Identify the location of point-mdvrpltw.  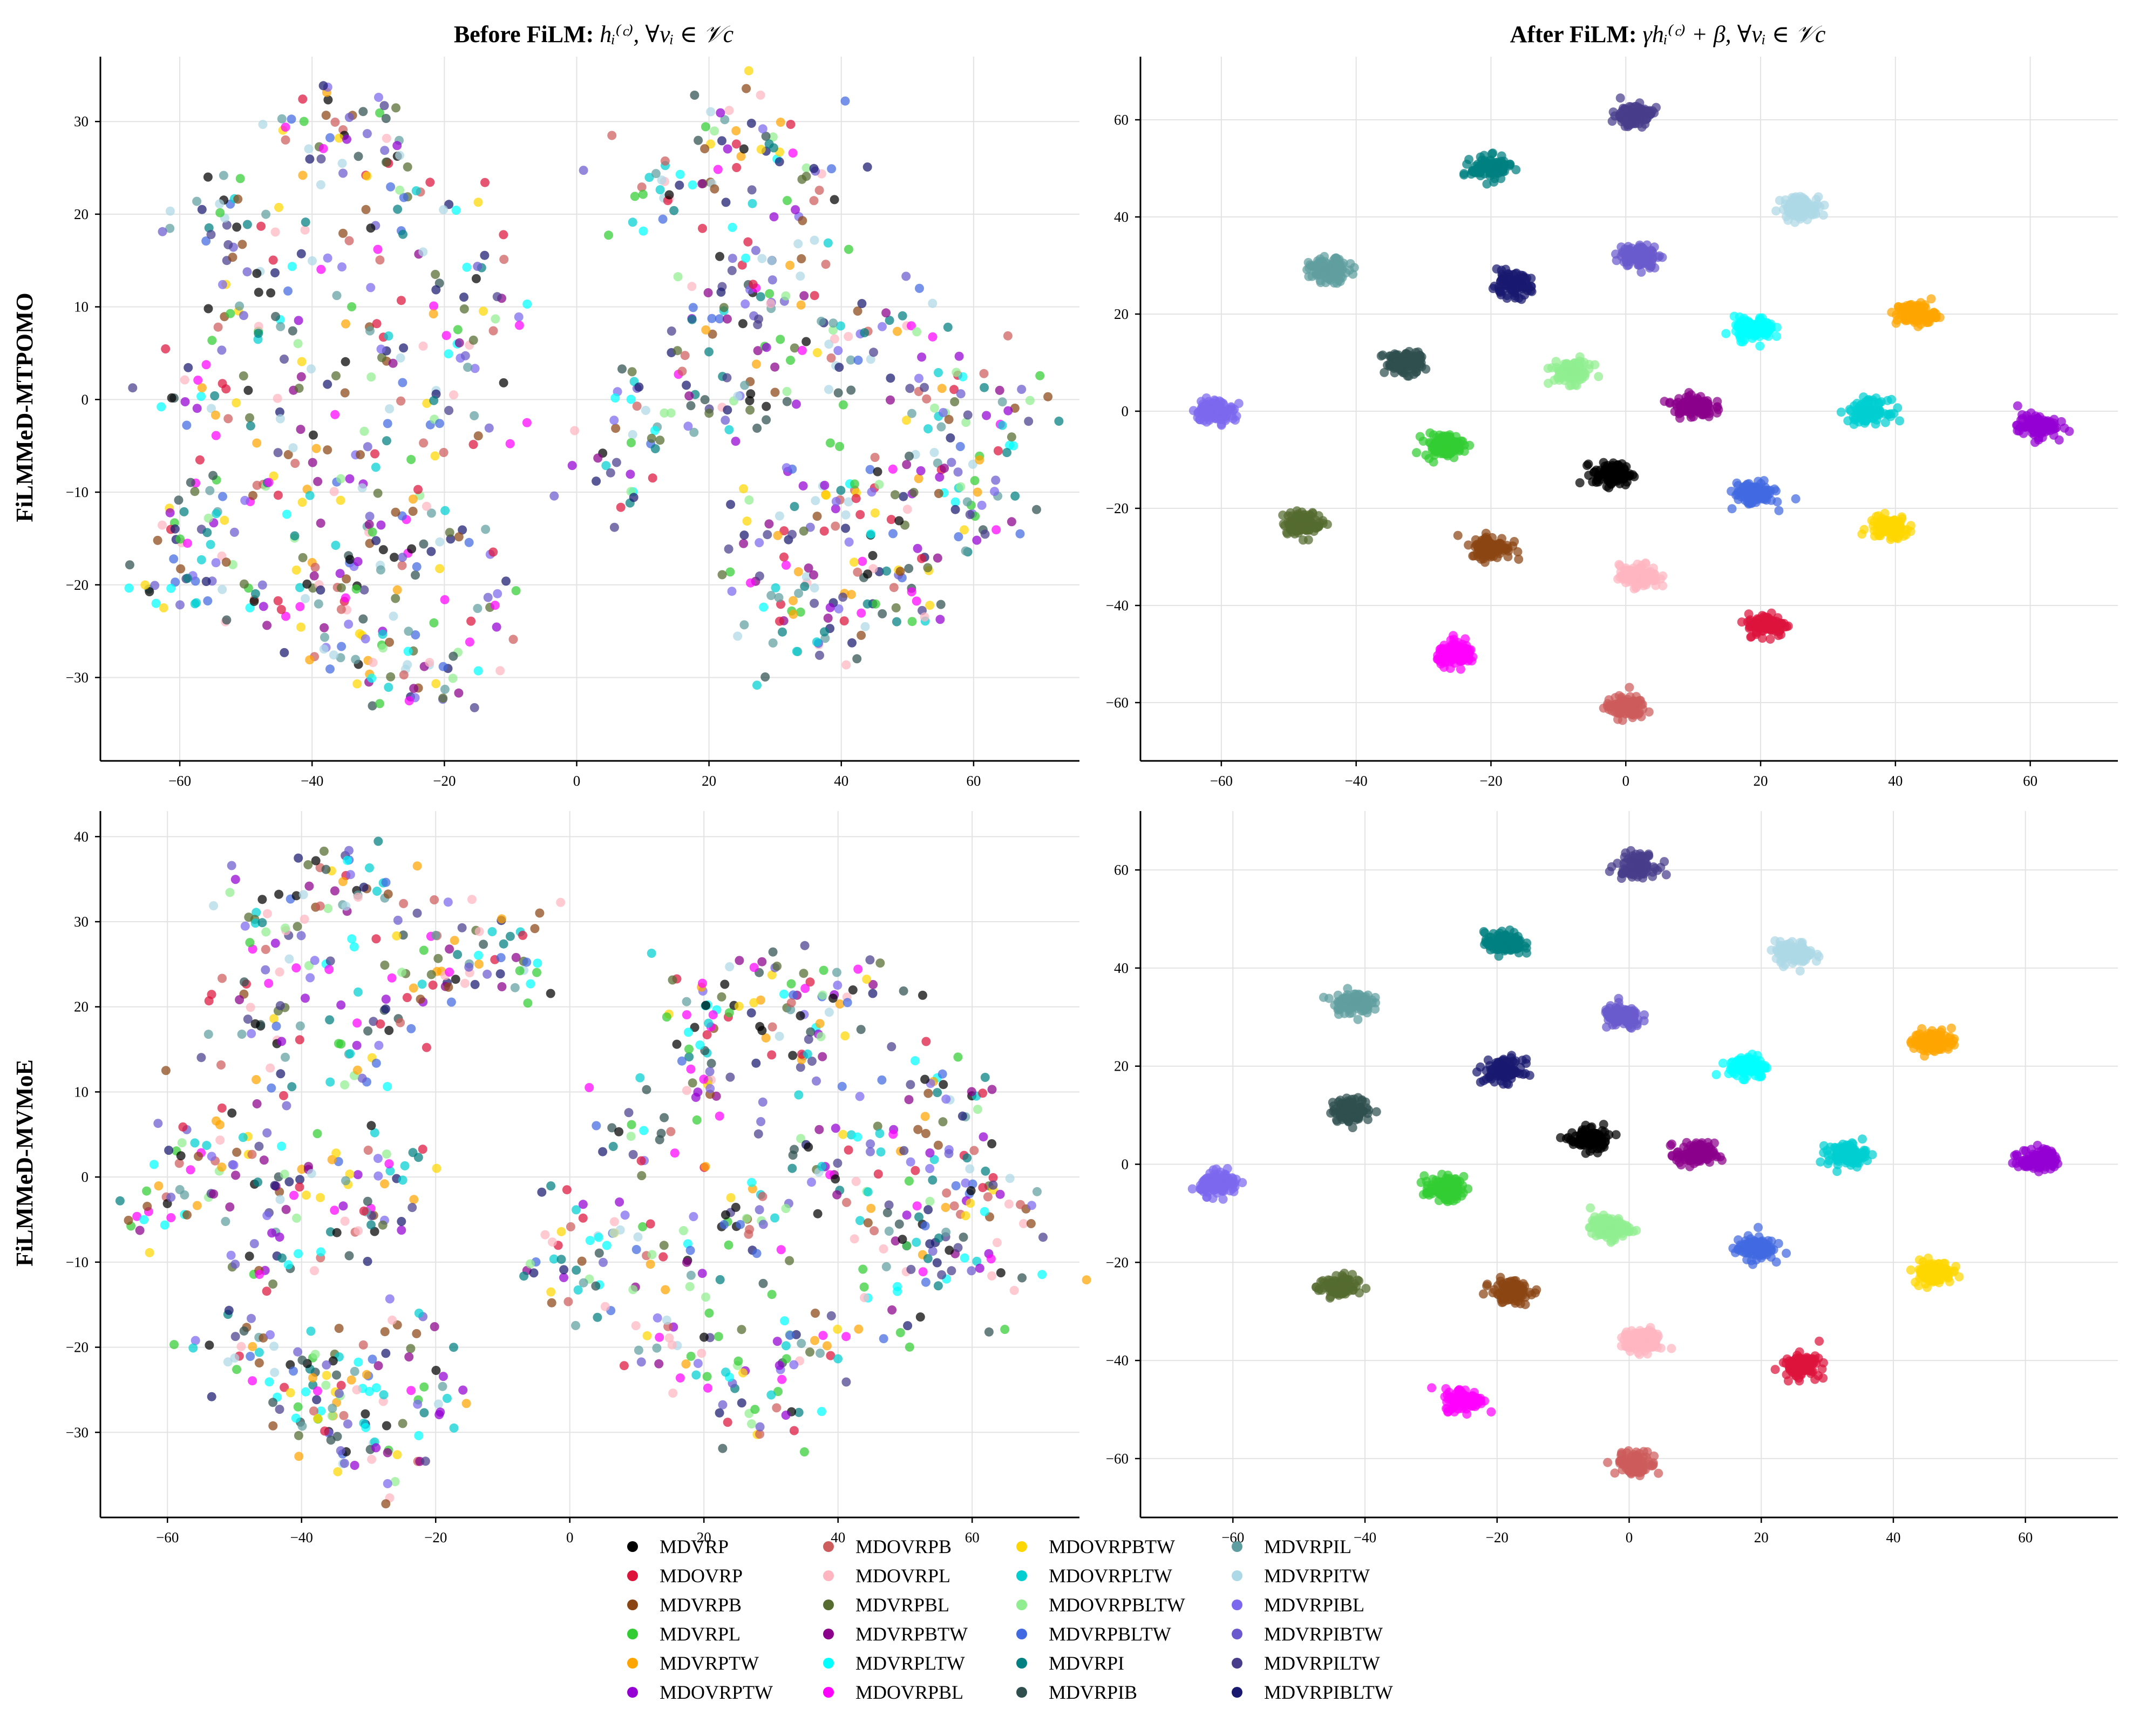
(1771, 324).